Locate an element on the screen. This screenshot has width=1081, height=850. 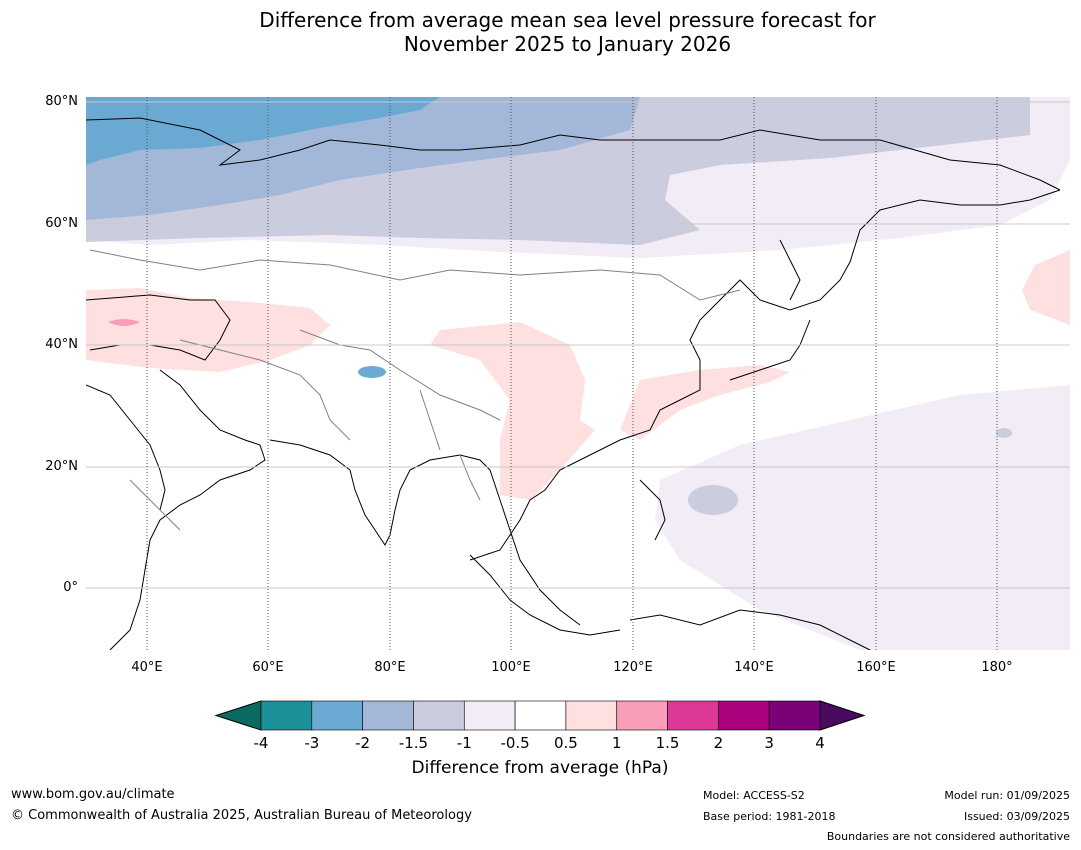
anomaly-negative-tibet is located at coordinates (372, 372).